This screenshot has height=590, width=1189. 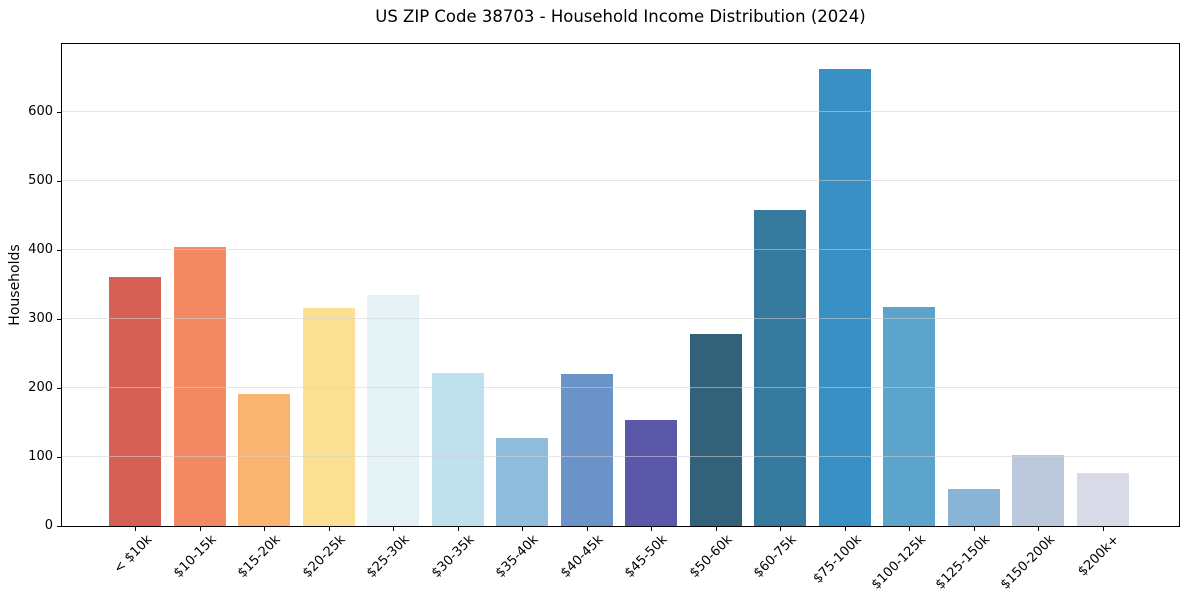 What do you see at coordinates (457, 449) in the screenshot?
I see `bar-$30-35k` at bounding box center [457, 449].